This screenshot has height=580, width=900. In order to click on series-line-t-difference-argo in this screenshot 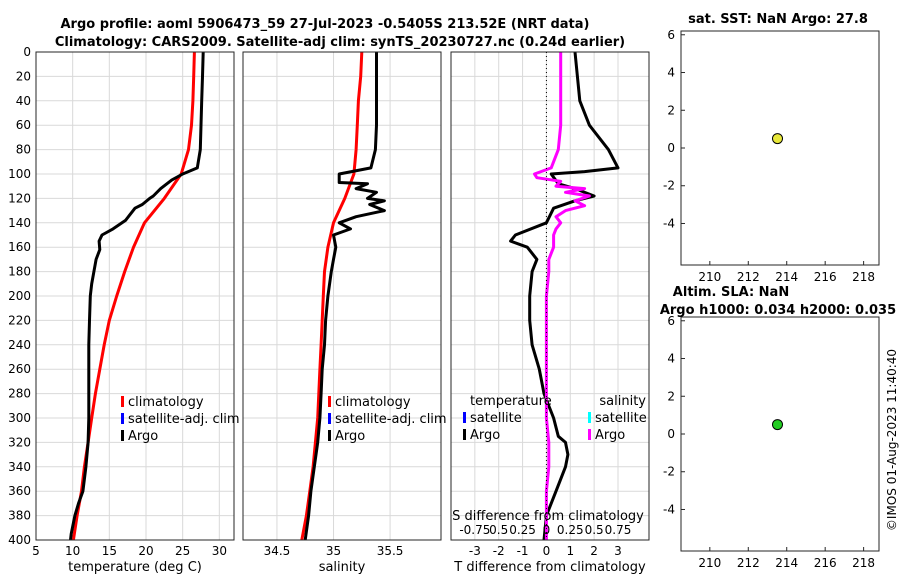, I will do `click(564, 296)`.